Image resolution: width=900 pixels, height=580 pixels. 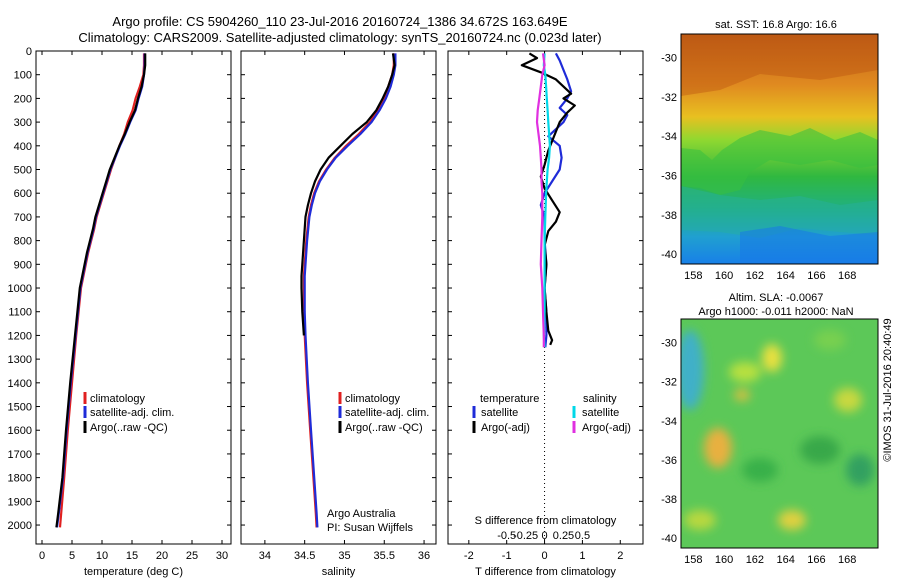 What do you see at coordinates (499, 413) in the screenshot?
I see `legend3-tsat-label: satellite` at bounding box center [499, 413].